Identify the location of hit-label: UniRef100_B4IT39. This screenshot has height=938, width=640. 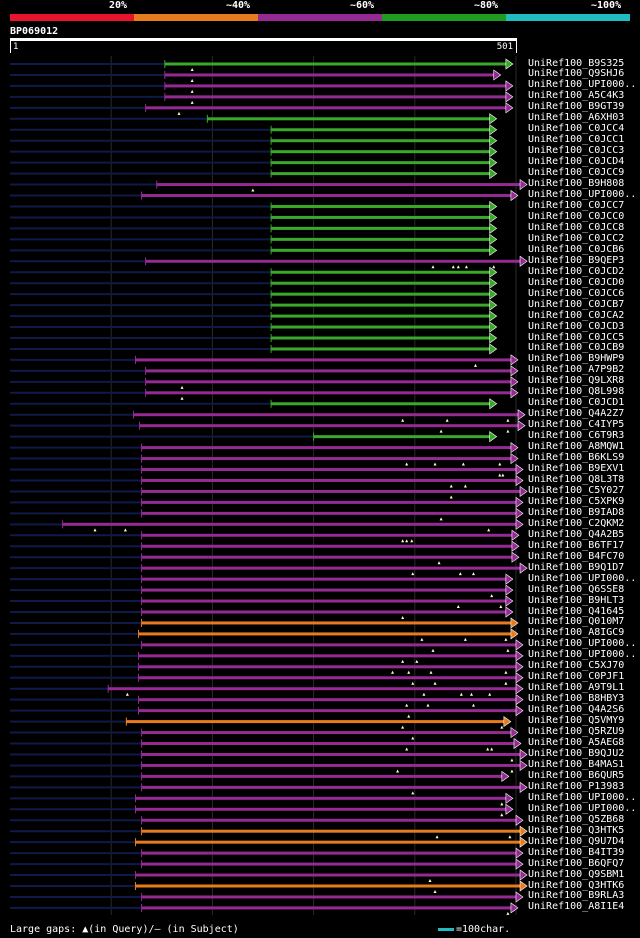
(576, 852).